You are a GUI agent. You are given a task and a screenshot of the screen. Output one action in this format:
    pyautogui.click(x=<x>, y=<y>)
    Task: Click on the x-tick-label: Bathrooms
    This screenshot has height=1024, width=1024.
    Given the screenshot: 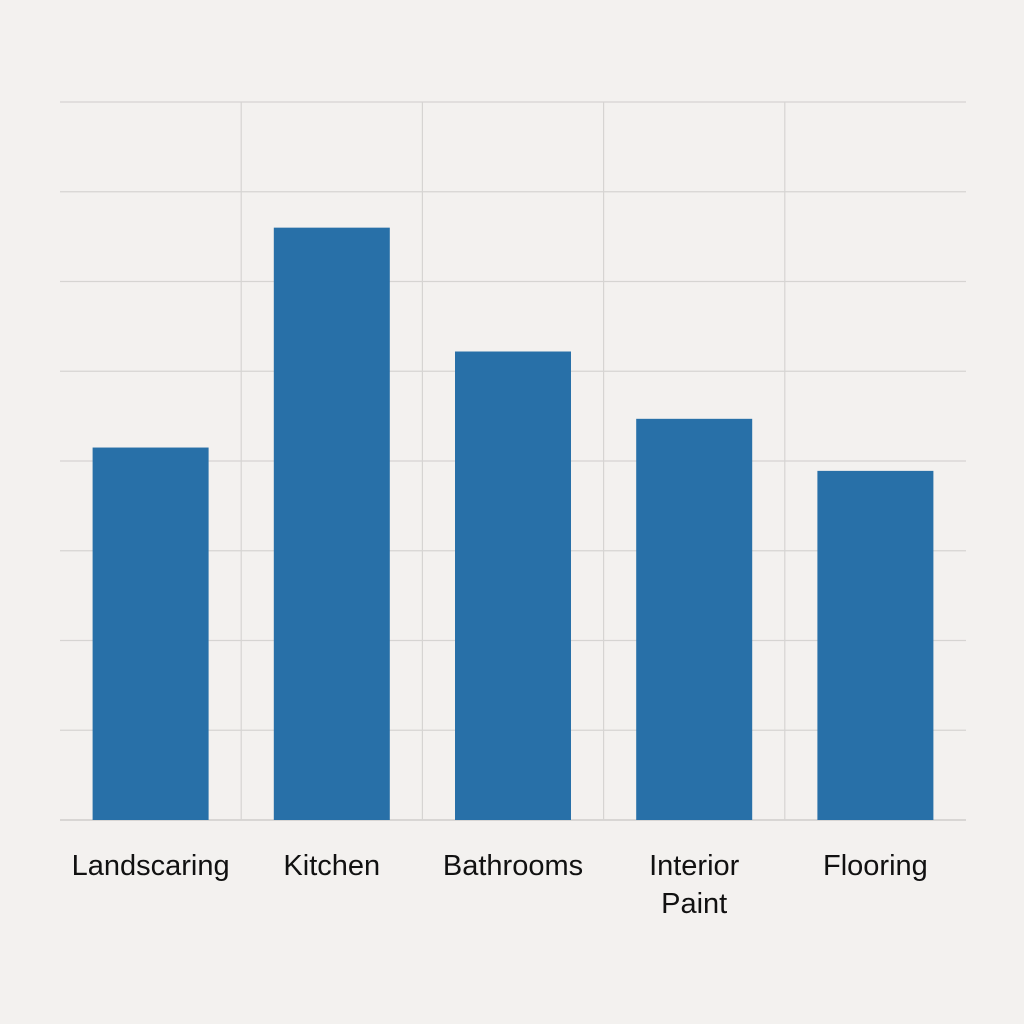 What is the action you would take?
    pyautogui.click(x=513, y=866)
    